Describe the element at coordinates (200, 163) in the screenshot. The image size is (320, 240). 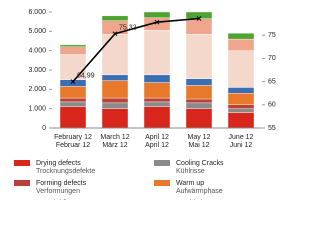
I see `legend-label: Cooling Cracks` at that location.